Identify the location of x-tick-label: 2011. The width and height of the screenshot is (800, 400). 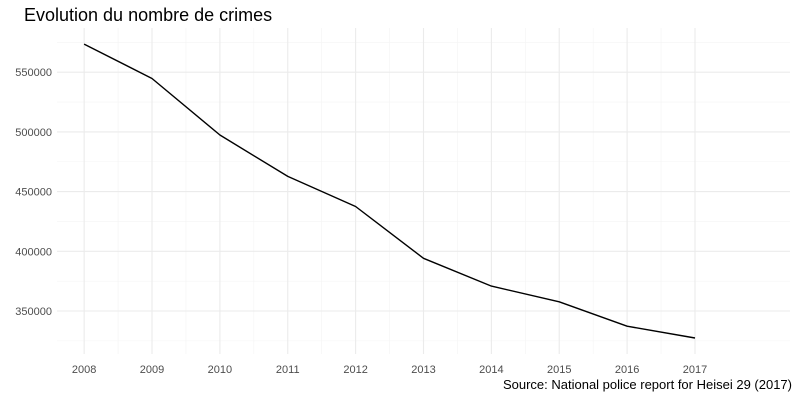
(288, 370).